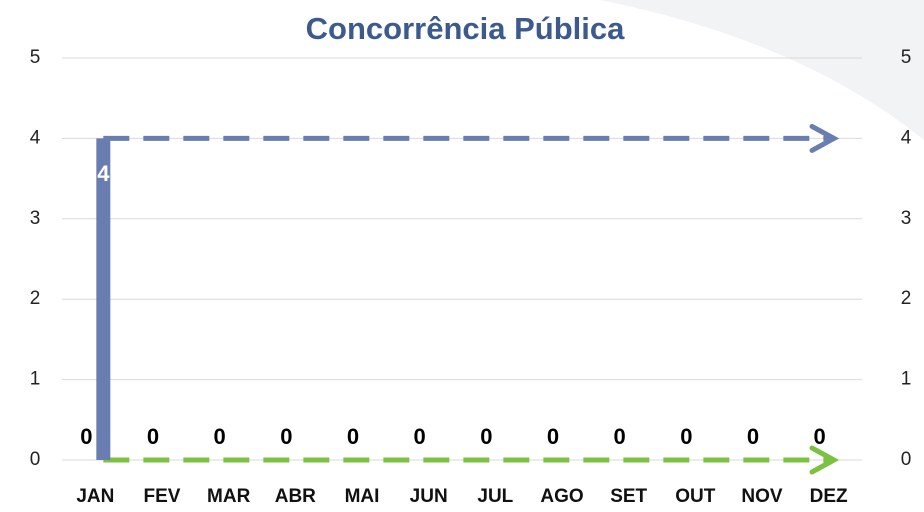  What do you see at coordinates (906, 379) in the screenshot?
I see `y2-tick-label: 1` at bounding box center [906, 379].